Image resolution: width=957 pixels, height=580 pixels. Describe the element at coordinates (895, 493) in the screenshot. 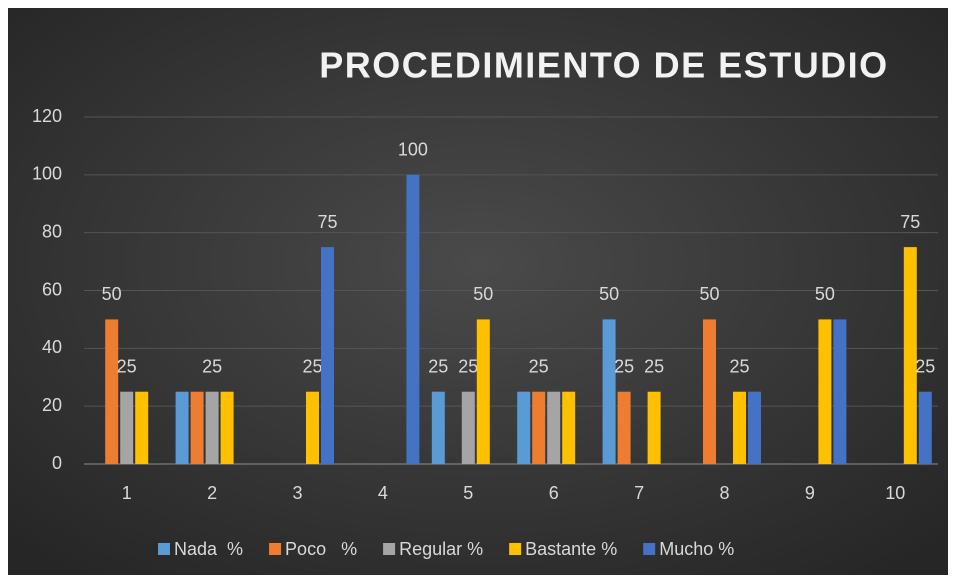

I see `x-tick-label: 10` at that location.